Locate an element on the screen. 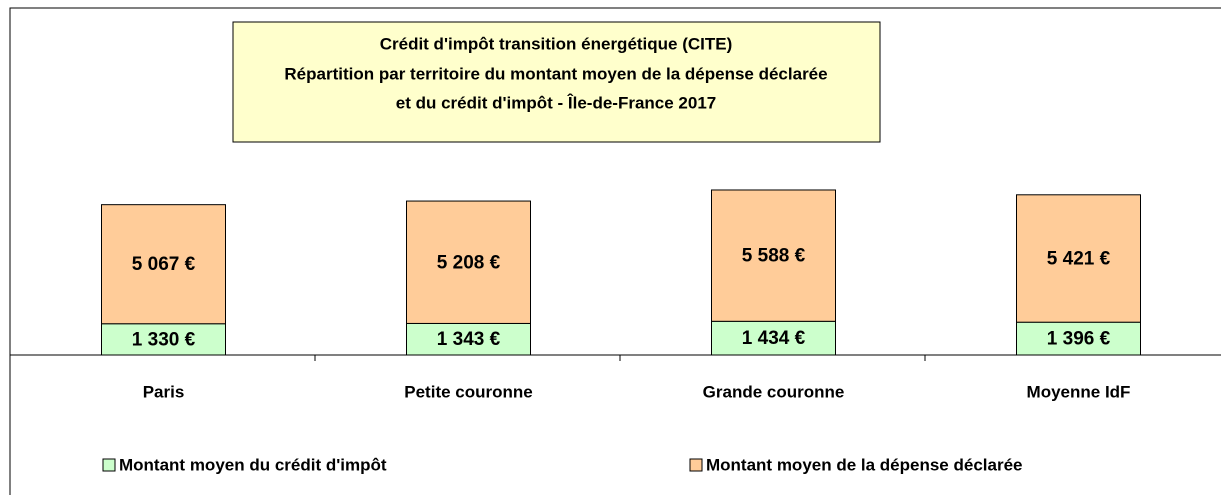 The height and width of the screenshot is (495, 1221). data-label: 1 396 € is located at coordinates (1079, 339).